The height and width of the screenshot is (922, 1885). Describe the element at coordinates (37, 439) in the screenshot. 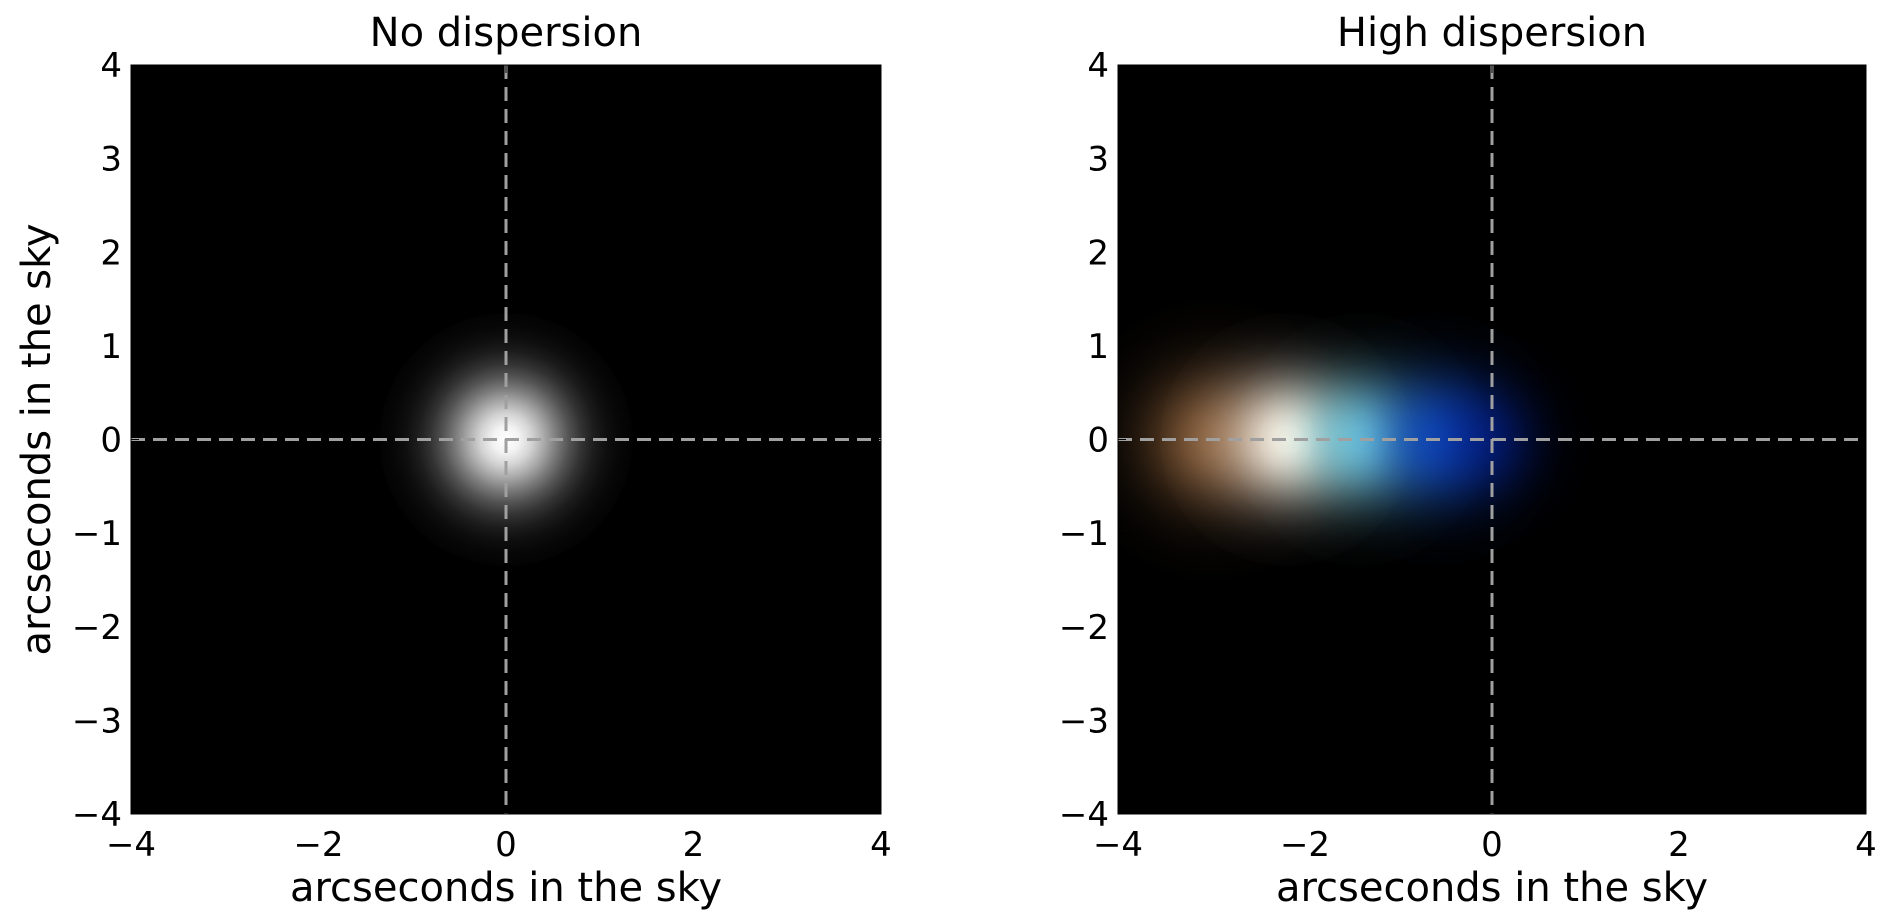

I see `y-axis-label: arcseconds in the sky` at that location.